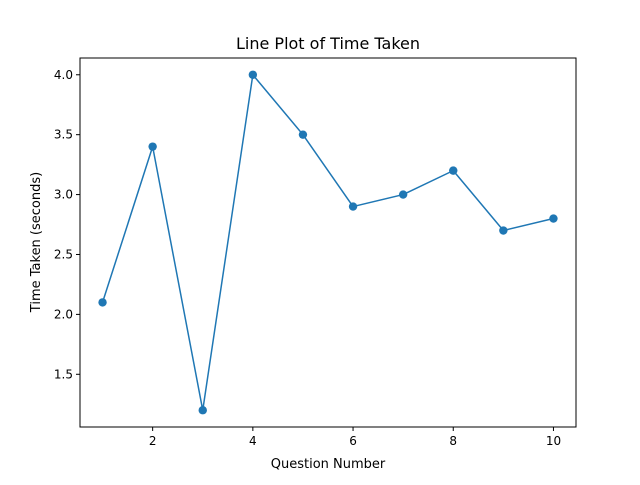 This screenshot has width=640, height=485. I want to click on x-tick-label: 8, so click(453, 441).